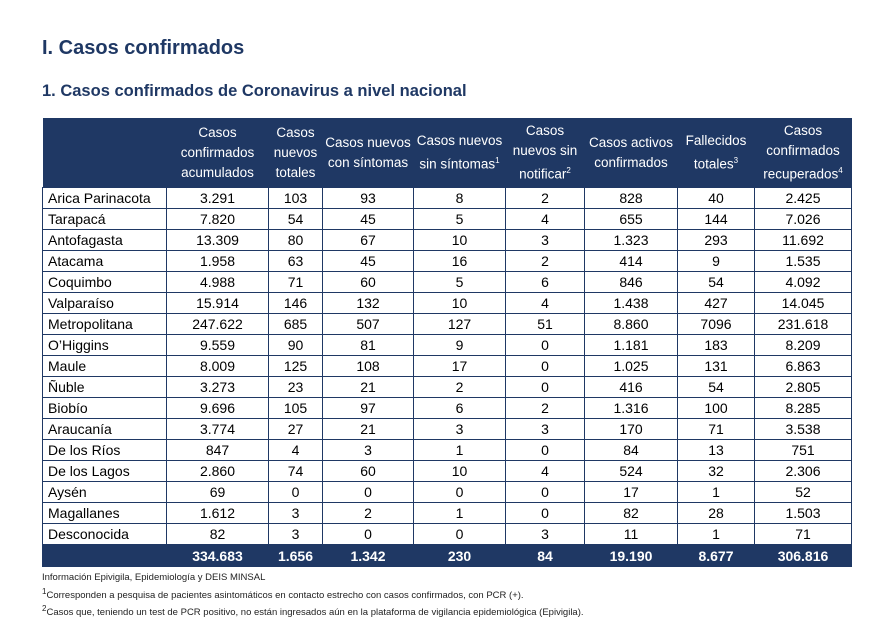  Describe the element at coordinates (368, 282) in the screenshot. I see `table-cell: 60` at that location.